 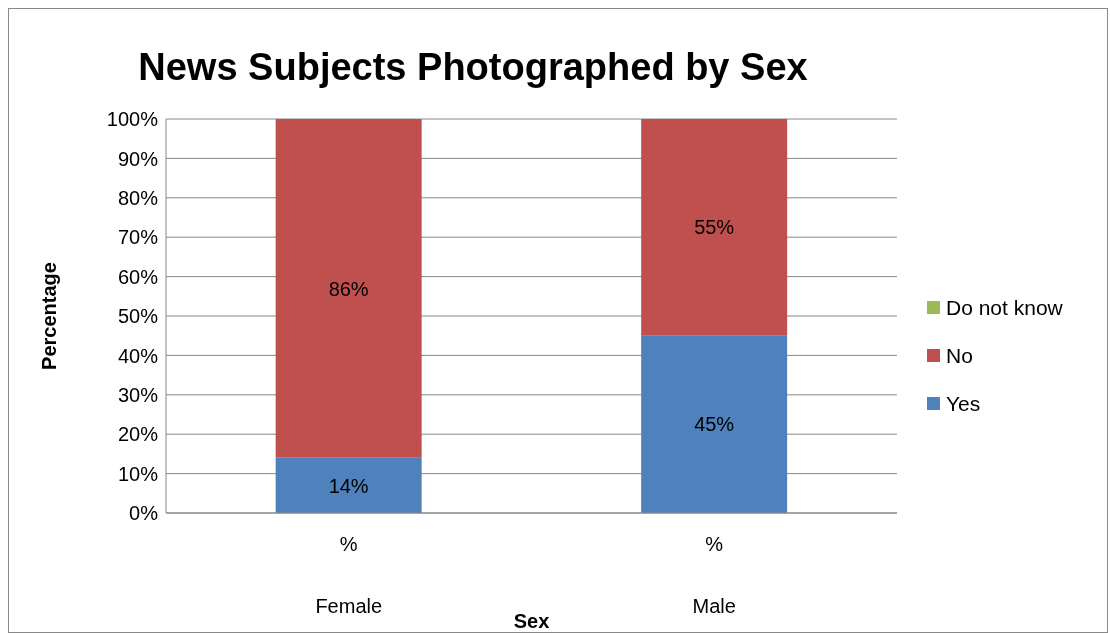 What do you see at coordinates (138, 276) in the screenshot?
I see `y-tick-label: 60%` at bounding box center [138, 276].